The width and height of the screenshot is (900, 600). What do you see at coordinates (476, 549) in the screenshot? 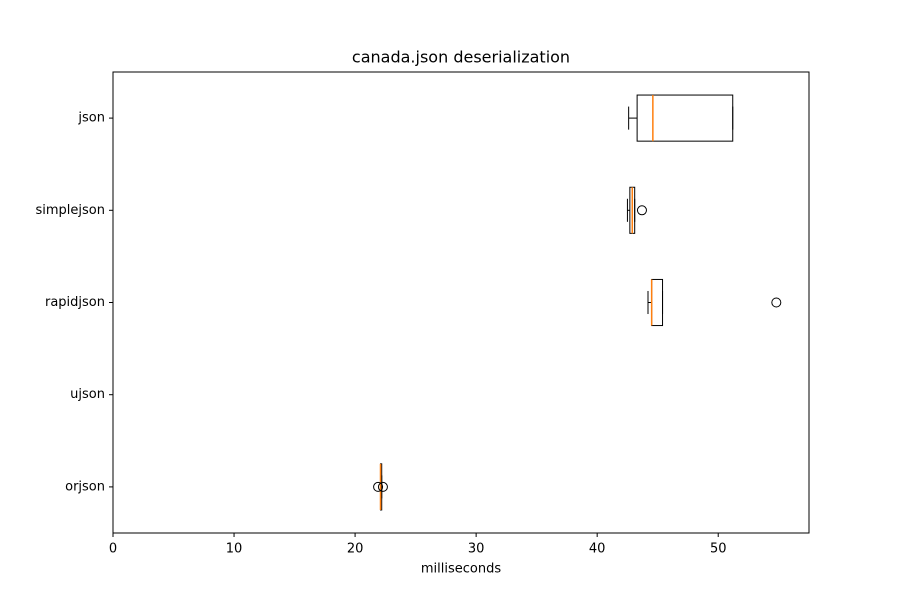
I see `x-tick-label: 30` at bounding box center [476, 549].